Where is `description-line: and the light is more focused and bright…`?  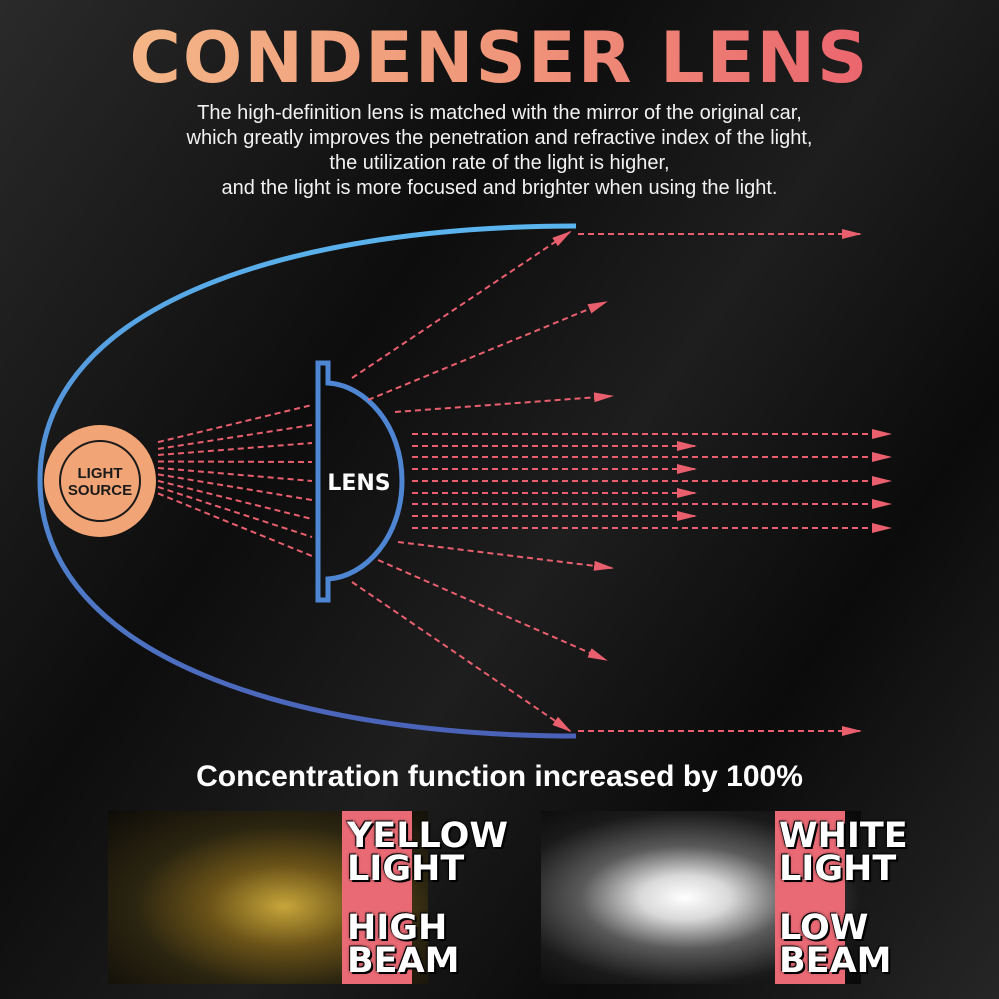 description-line: and the light is more focused and bright… is located at coordinates (499, 188).